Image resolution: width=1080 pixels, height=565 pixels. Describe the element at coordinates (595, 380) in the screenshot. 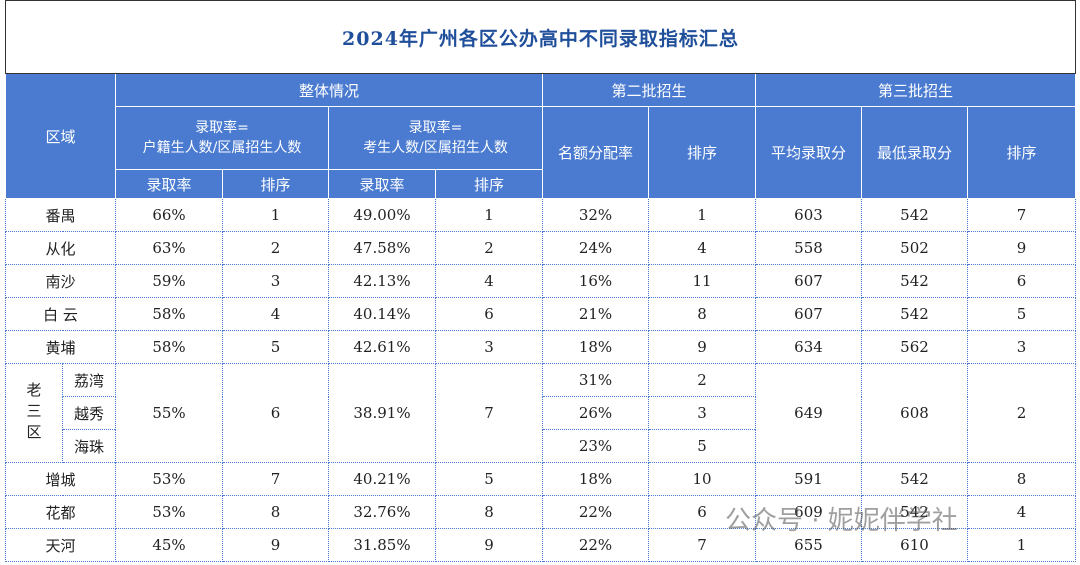

I see `cell: 31%` at that location.